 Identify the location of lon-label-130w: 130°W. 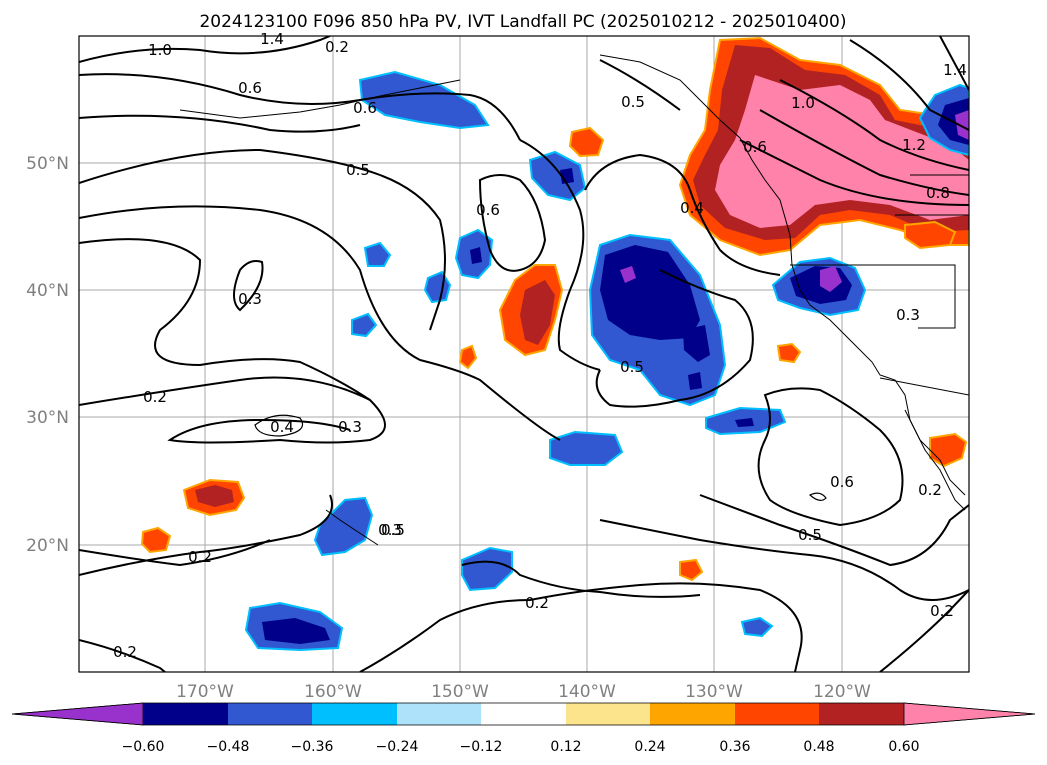
(714, 692).